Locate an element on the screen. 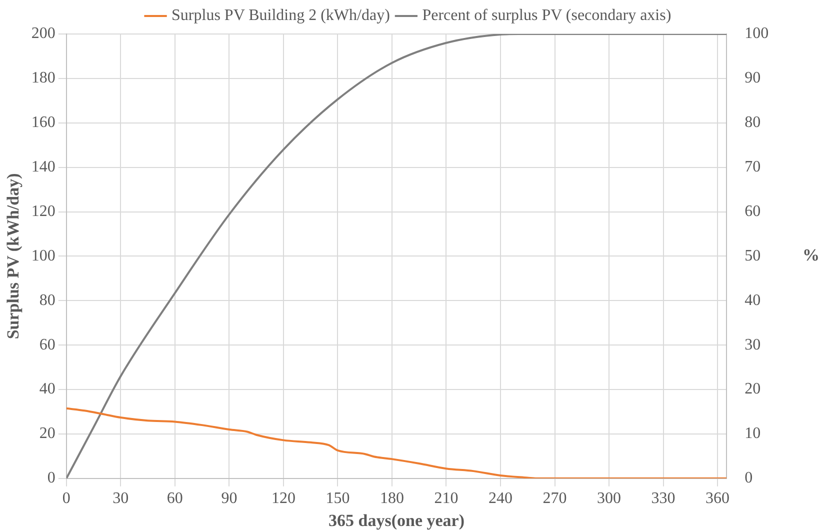 The height and width of the screenshot is (532, 829). x-tick-label: 210 is located at coordinates (446, 499).